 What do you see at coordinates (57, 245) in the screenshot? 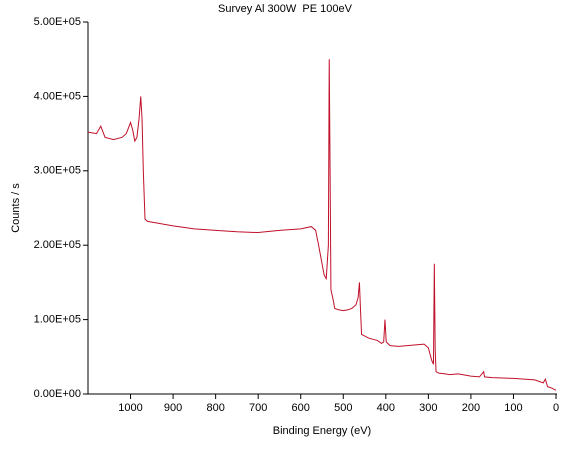
I see `y-tick-label: 2.00E+05` at bounding box center [57, 245].